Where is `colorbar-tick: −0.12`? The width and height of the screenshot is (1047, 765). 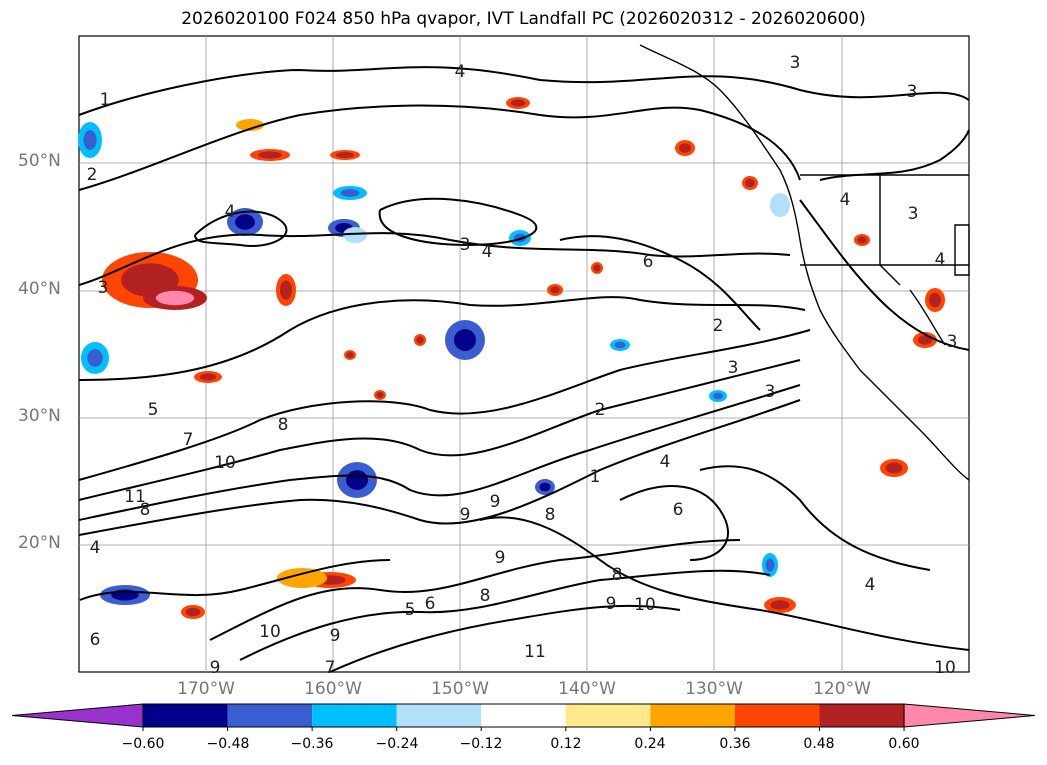
colorbar-tick: −0.12 is located at coordinates (481, 744).